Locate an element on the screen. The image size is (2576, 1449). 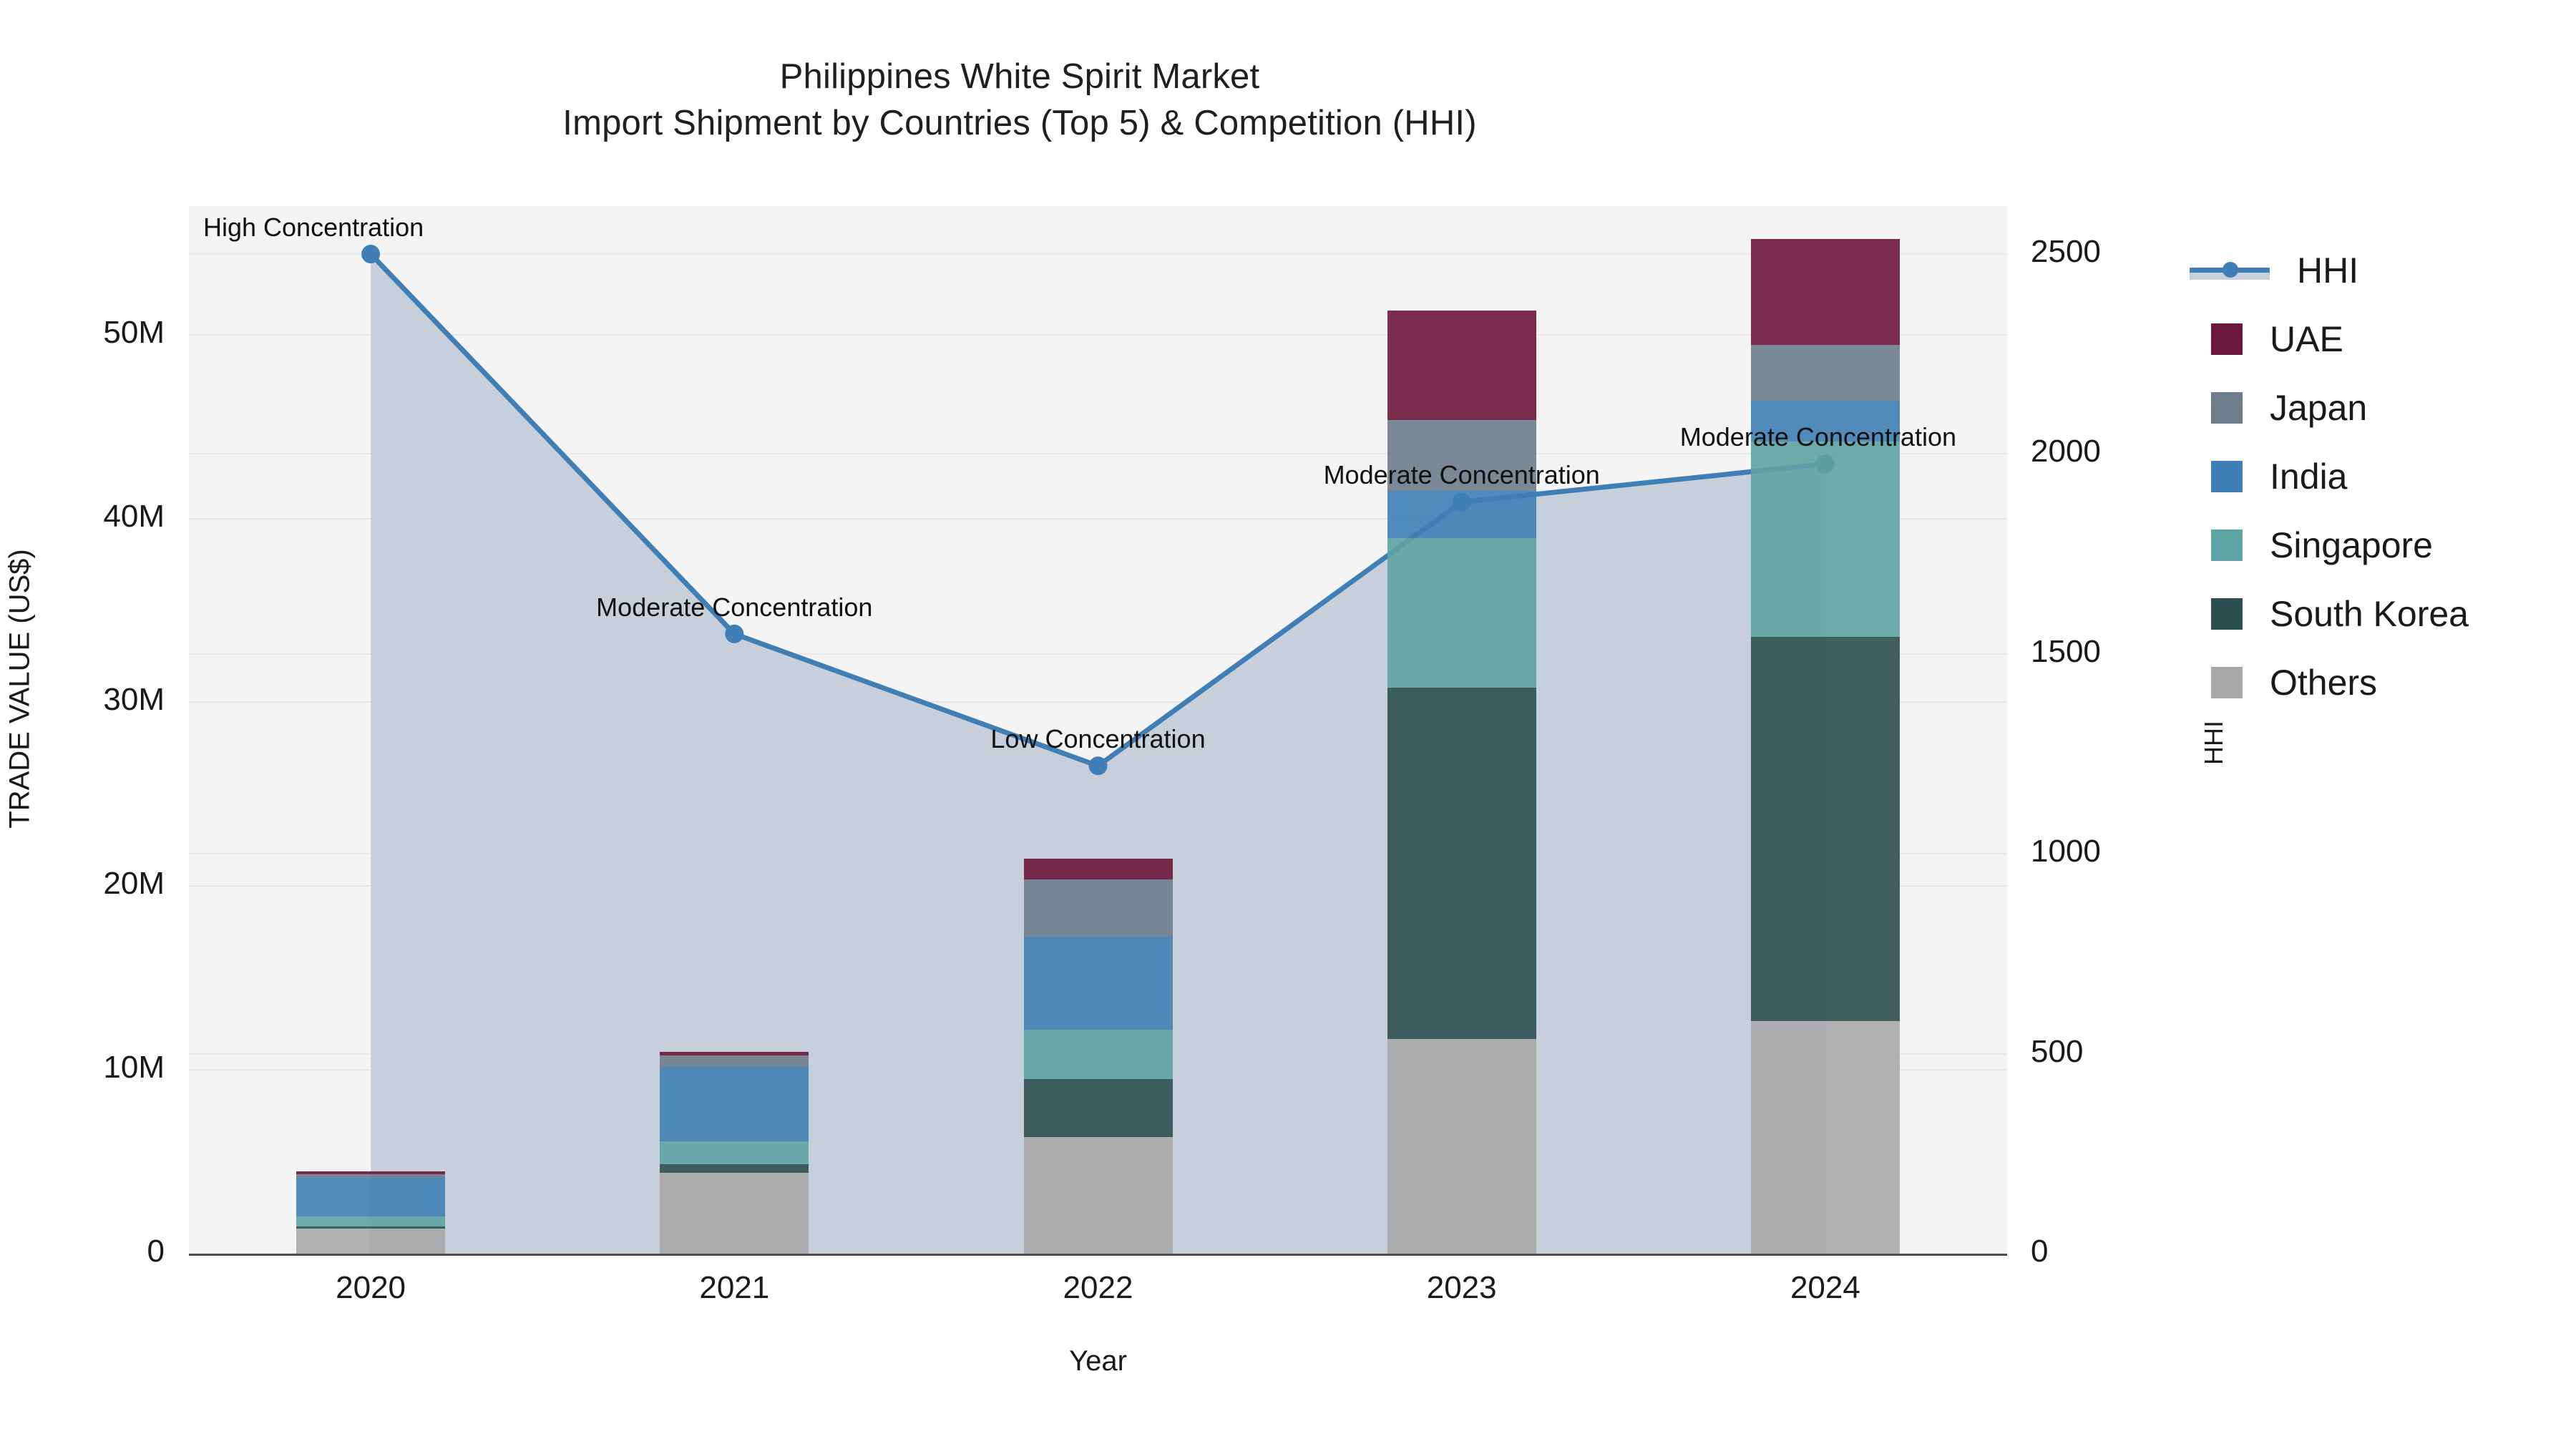
y-tick-right-500: 500 is located at coordinates (2057, 1051).